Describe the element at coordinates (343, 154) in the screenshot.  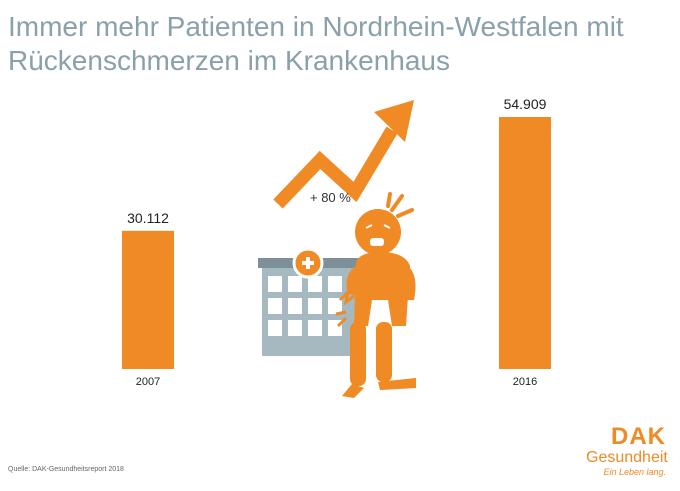
I see `growth-arrow-icon` at that location.